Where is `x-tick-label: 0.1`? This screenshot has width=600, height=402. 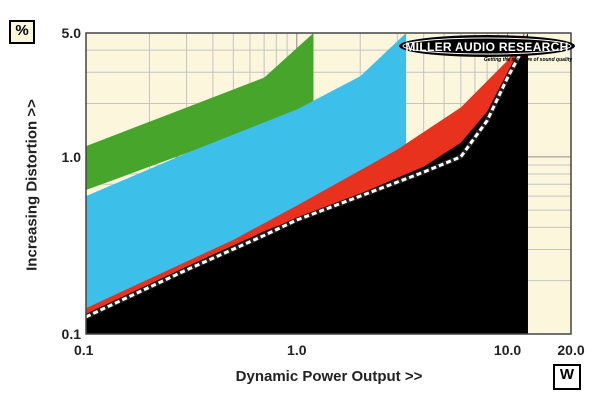 x-tick-label: 0.1 is located at coordinates (84, 350).